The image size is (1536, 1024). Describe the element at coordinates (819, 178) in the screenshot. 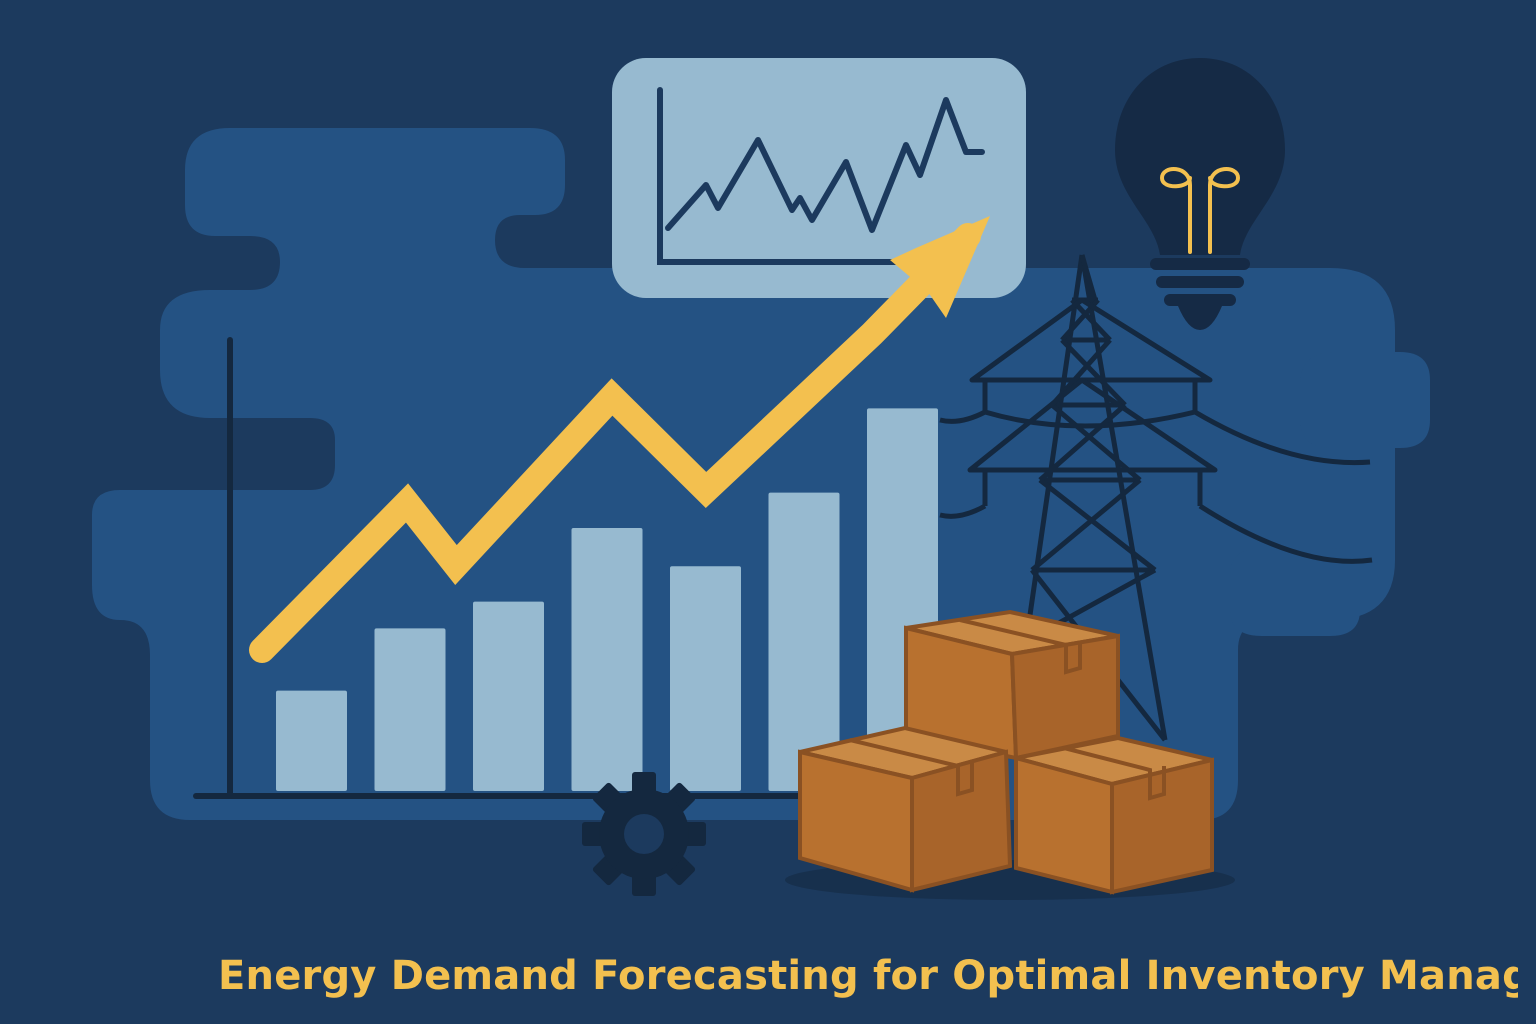

I see `line-chart-monitor-icon` at that location.